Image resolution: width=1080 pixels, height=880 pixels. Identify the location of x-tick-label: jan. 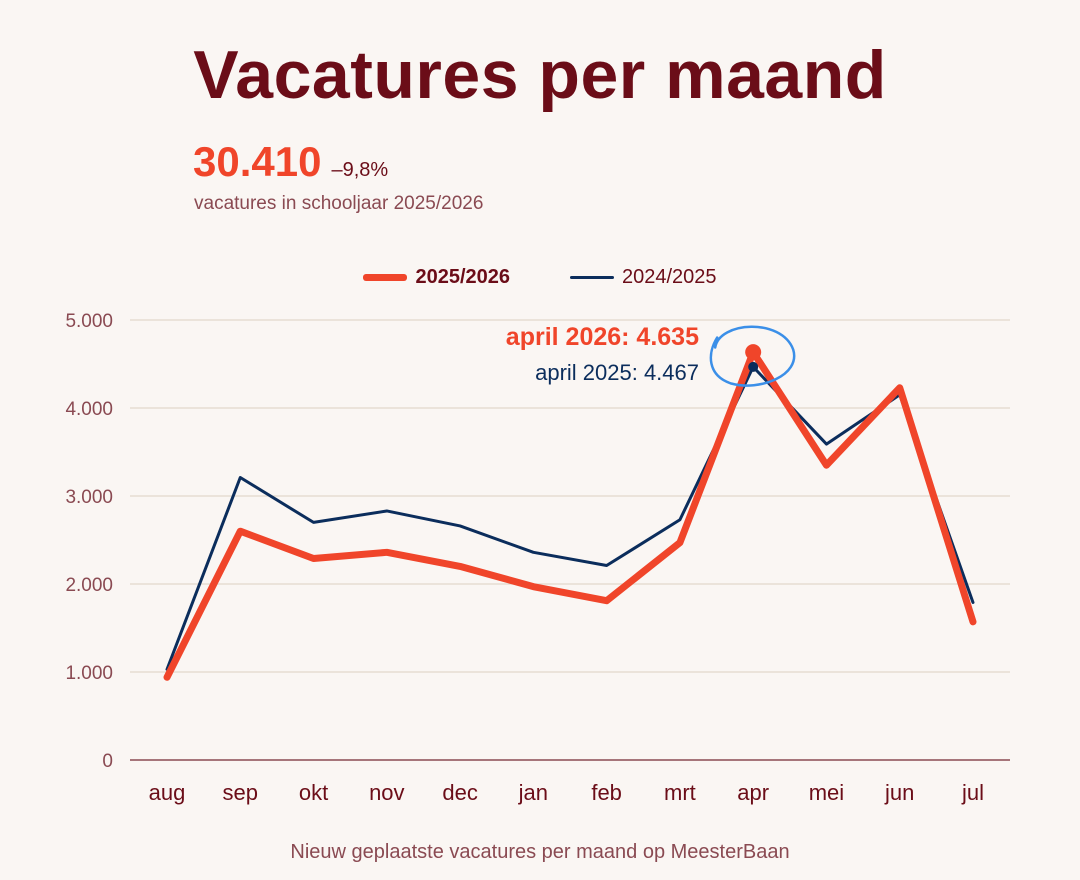
(533, 792).